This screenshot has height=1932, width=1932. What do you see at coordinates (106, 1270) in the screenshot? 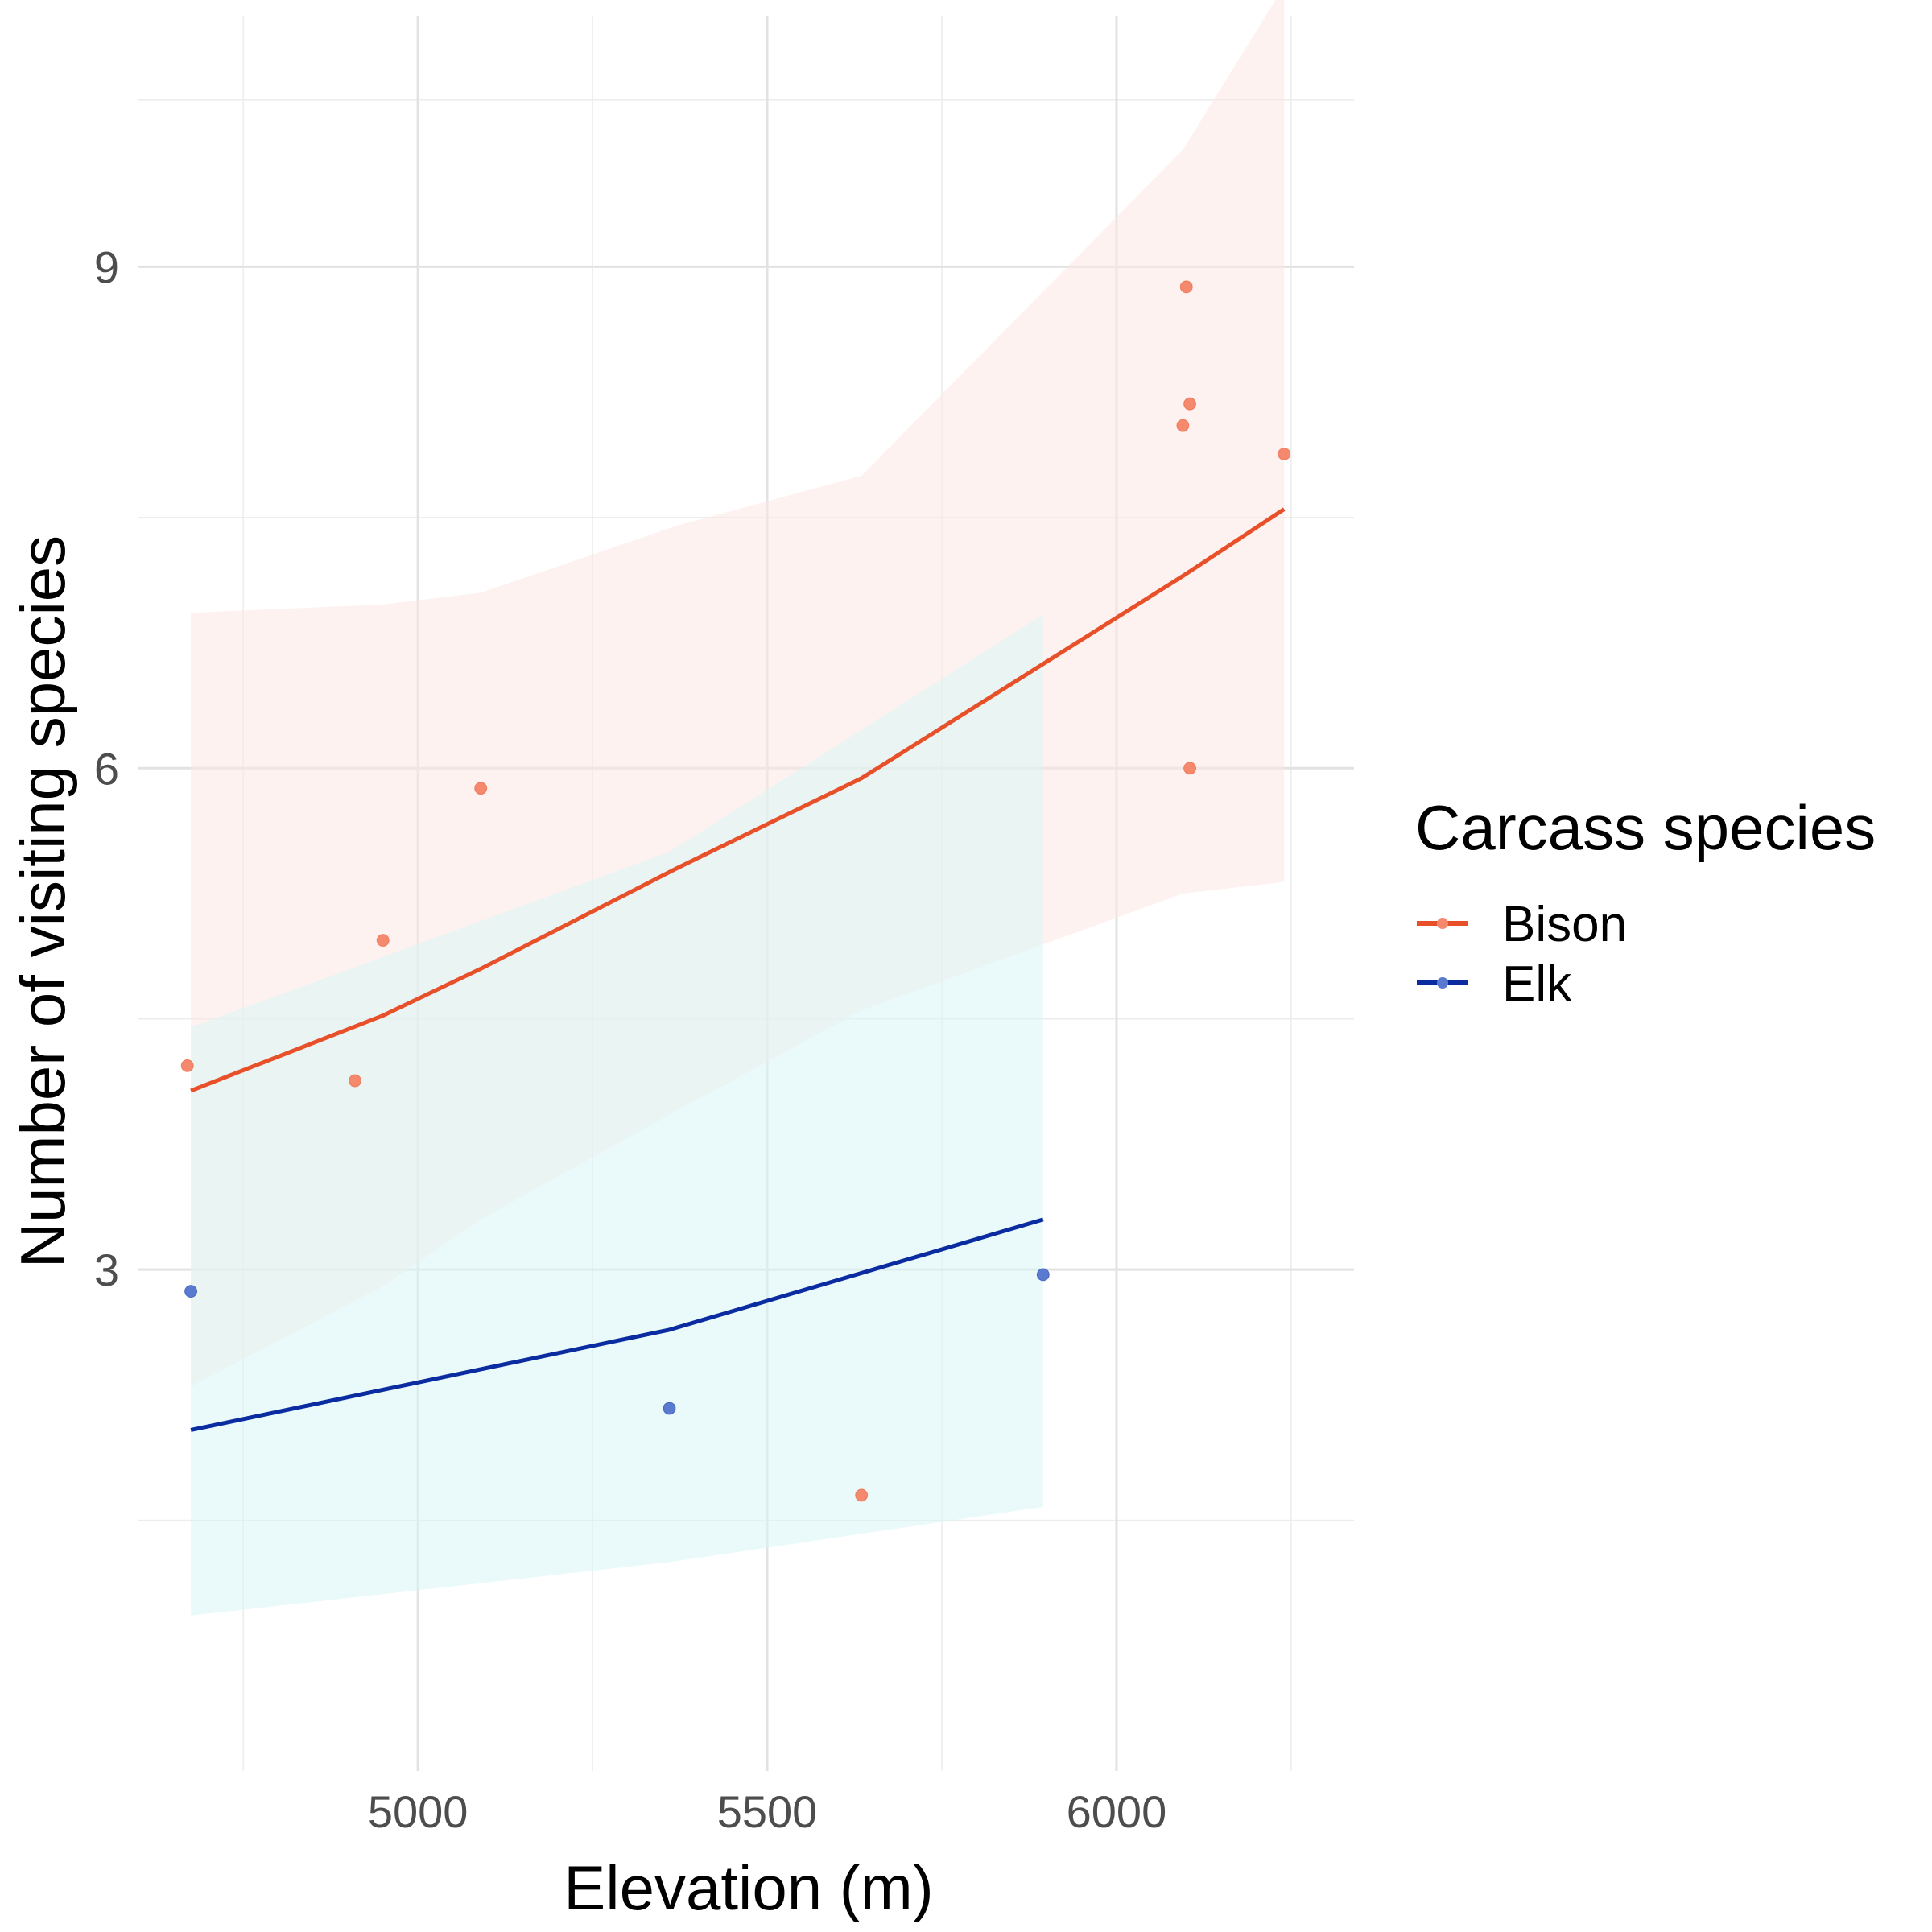
I see `y-tick-label-0: 3` at bounding box center [106, 1270].